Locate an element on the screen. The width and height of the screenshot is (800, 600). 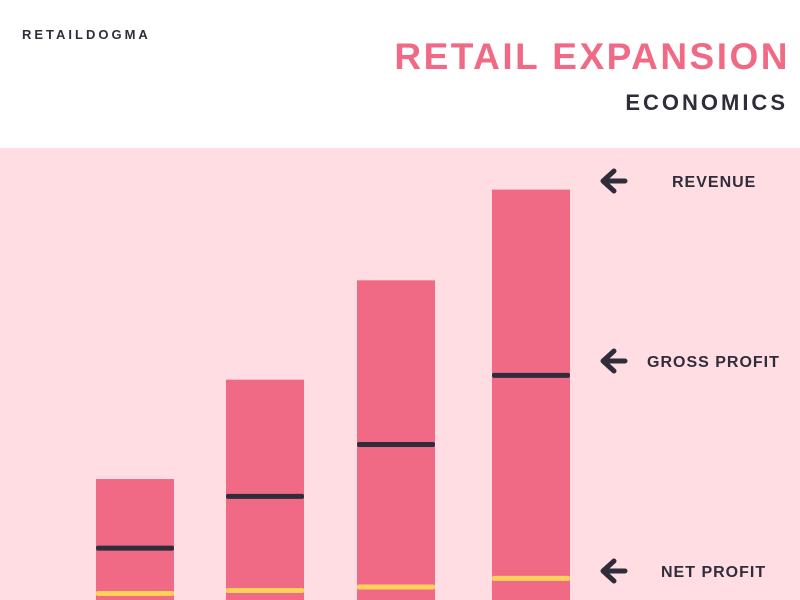
legend-item-revenue: REVENUE is located at coordinates (678, 181).